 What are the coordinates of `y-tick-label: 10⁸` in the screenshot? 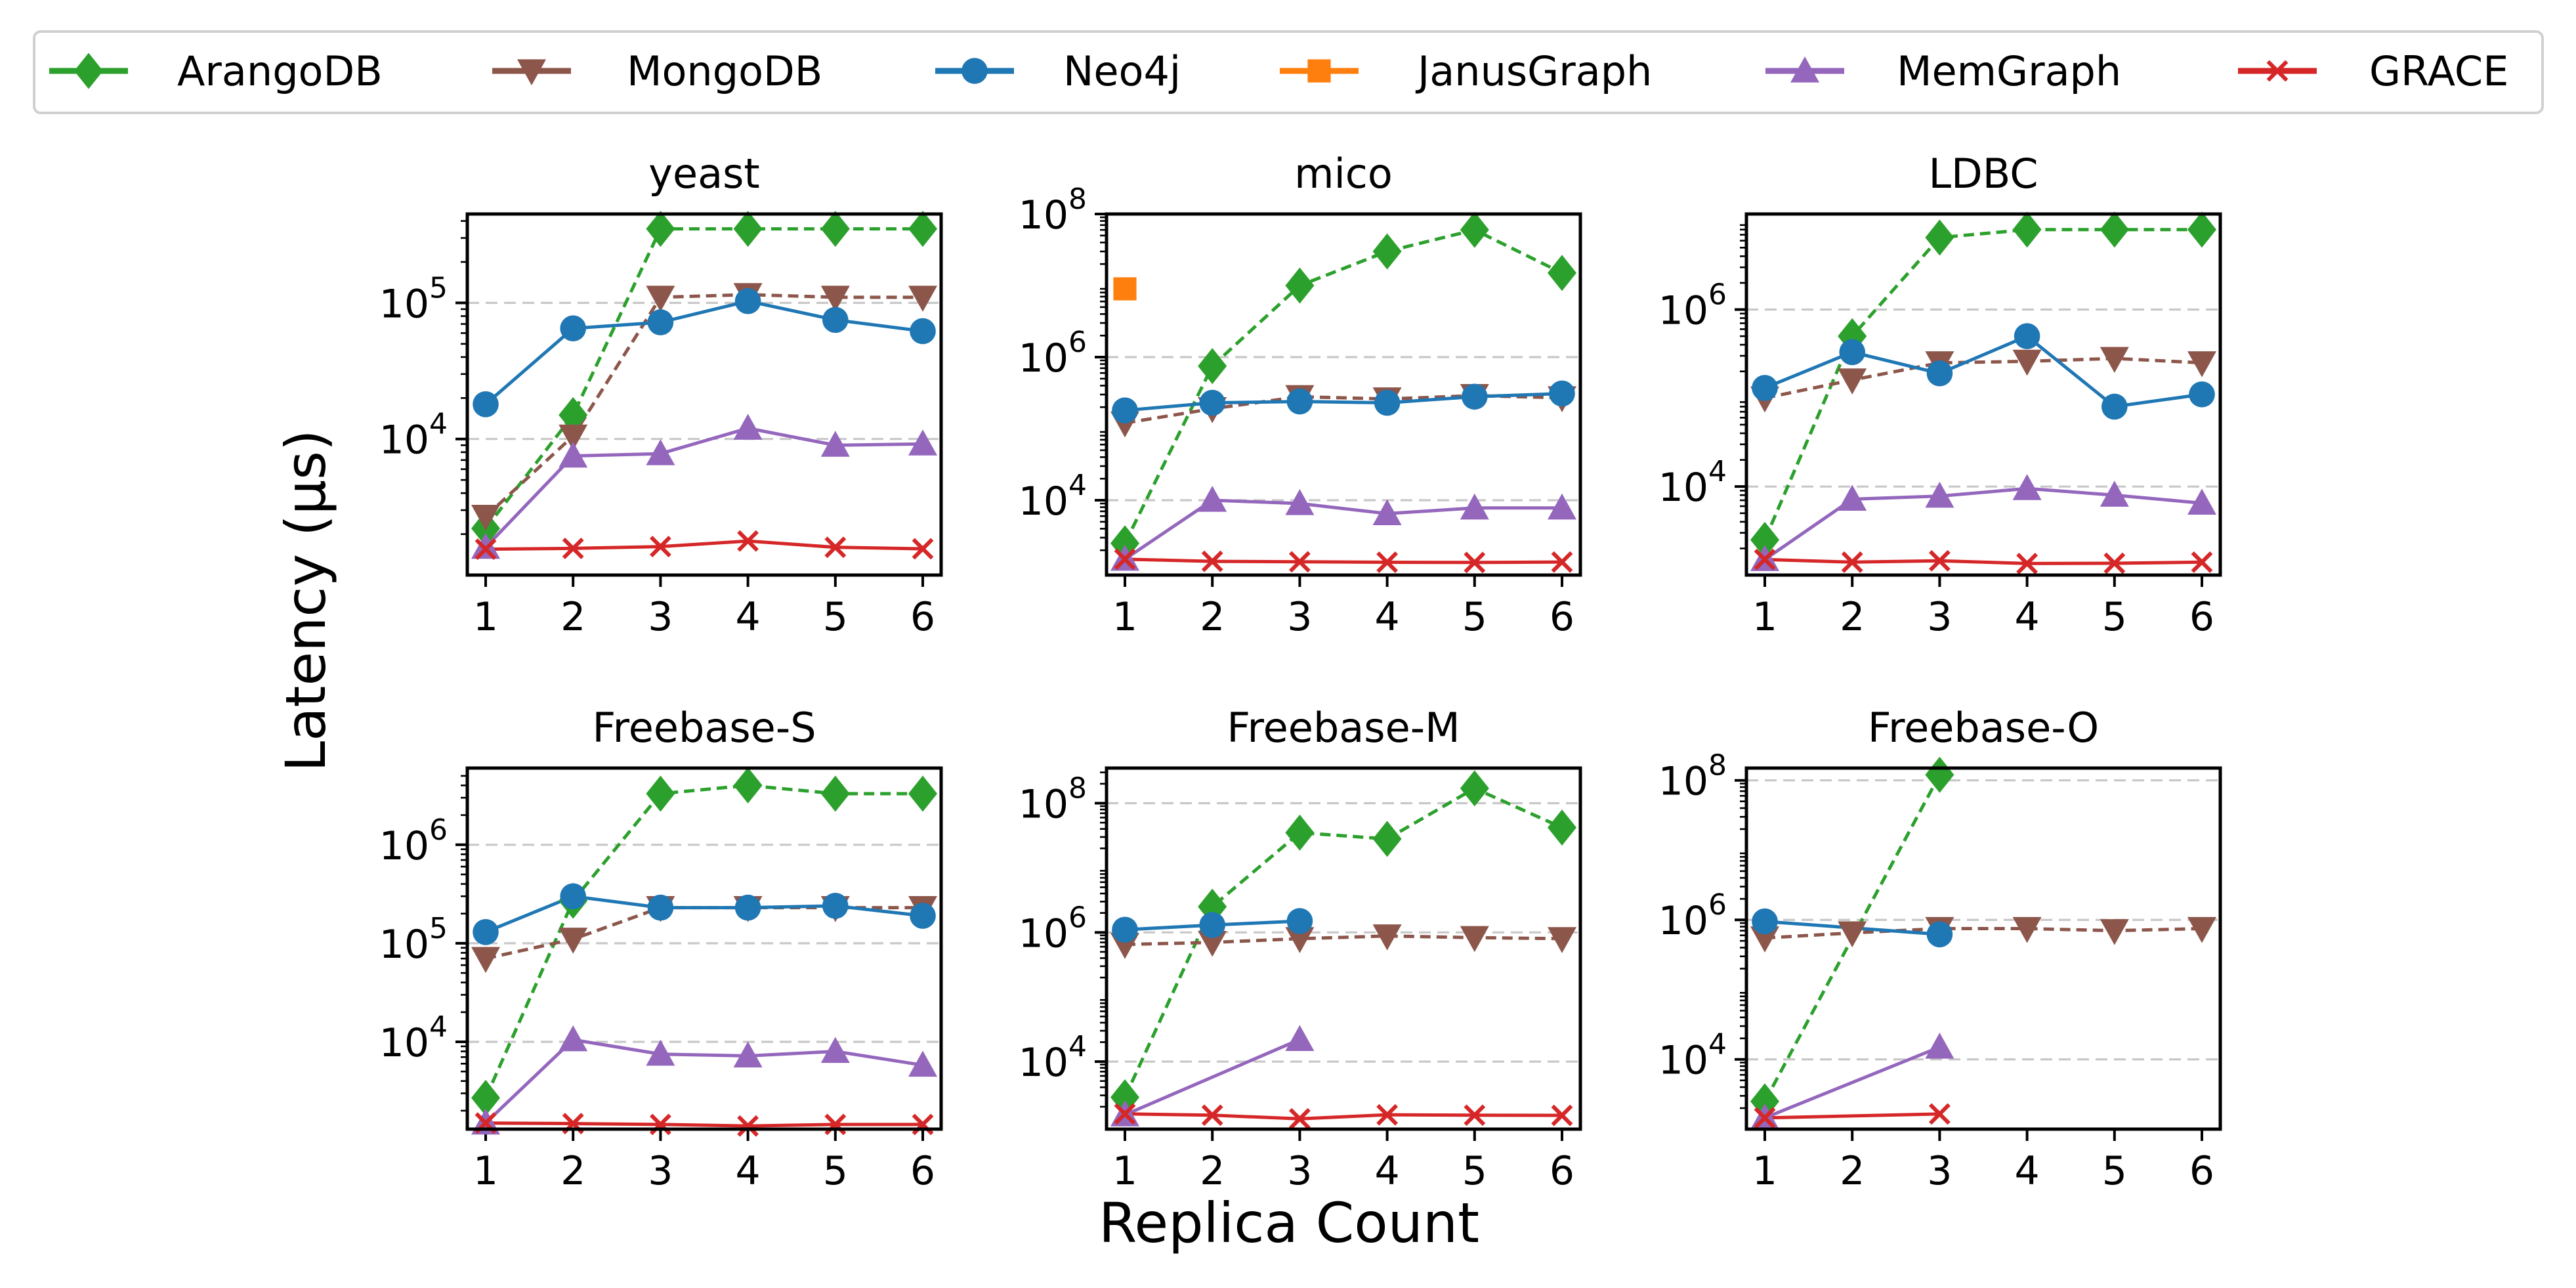 It's located at (1692, 777).